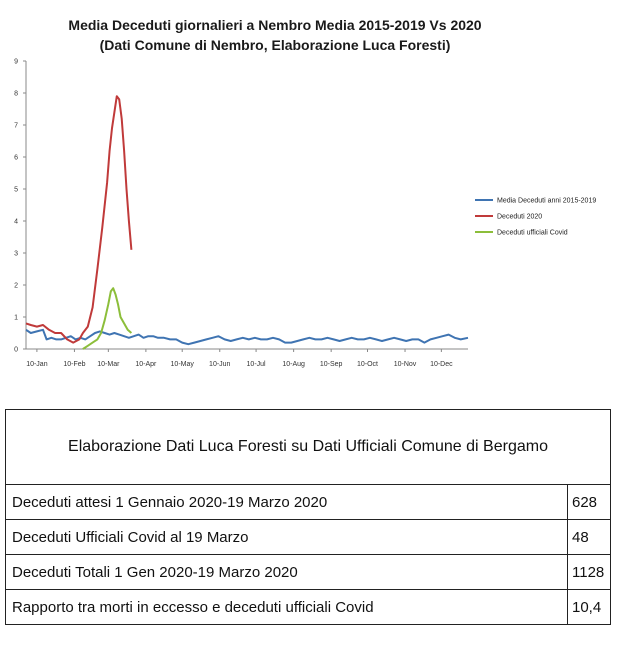 The height and width of the screenshot is (657, 618). Describe the element at coordinates (16, 94) in the screenshot. I see `y-tick-label: 8` at that location.